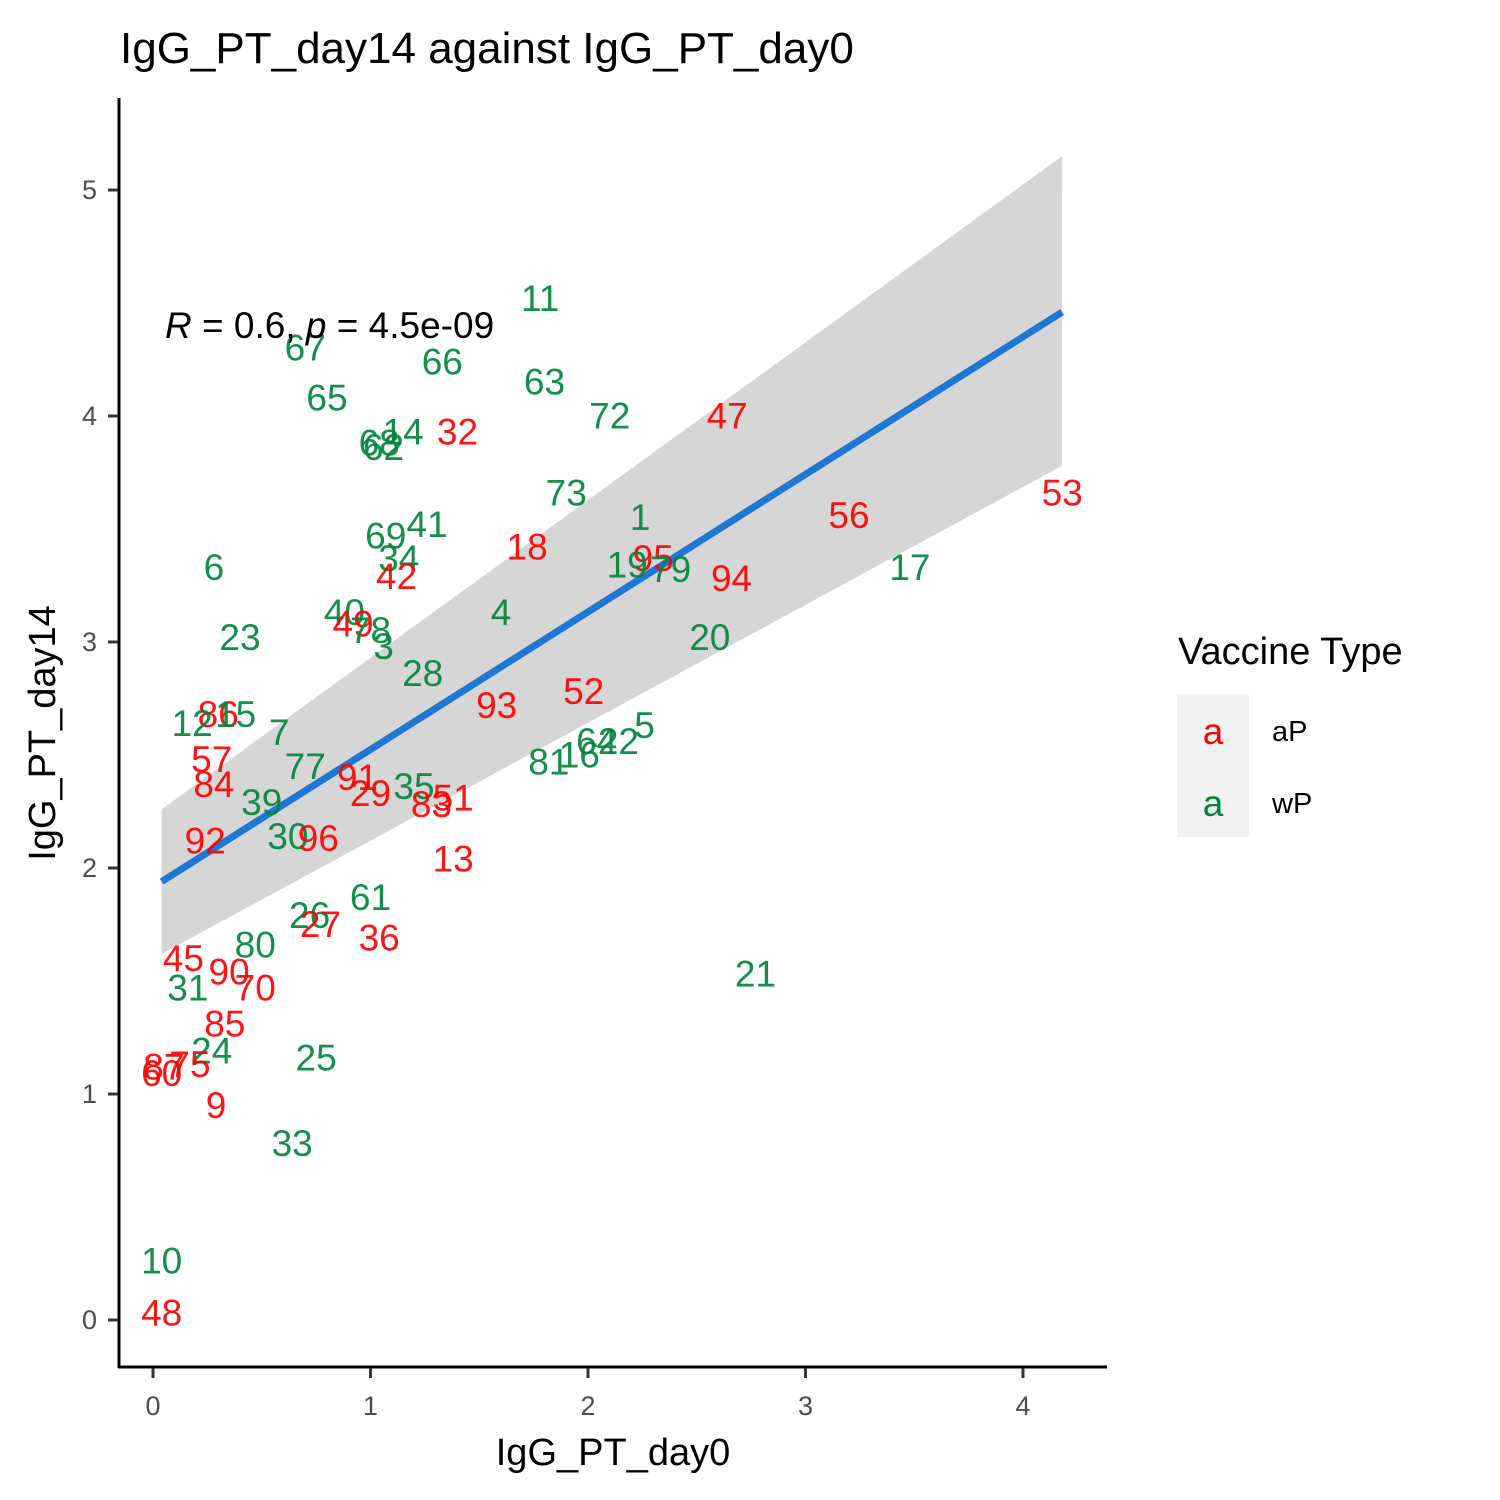 This screenshot has width=1500, height=1500. Describe the element at coordinates (396, 576) in the screenshot. I see `point-label-42: 42` at that location.